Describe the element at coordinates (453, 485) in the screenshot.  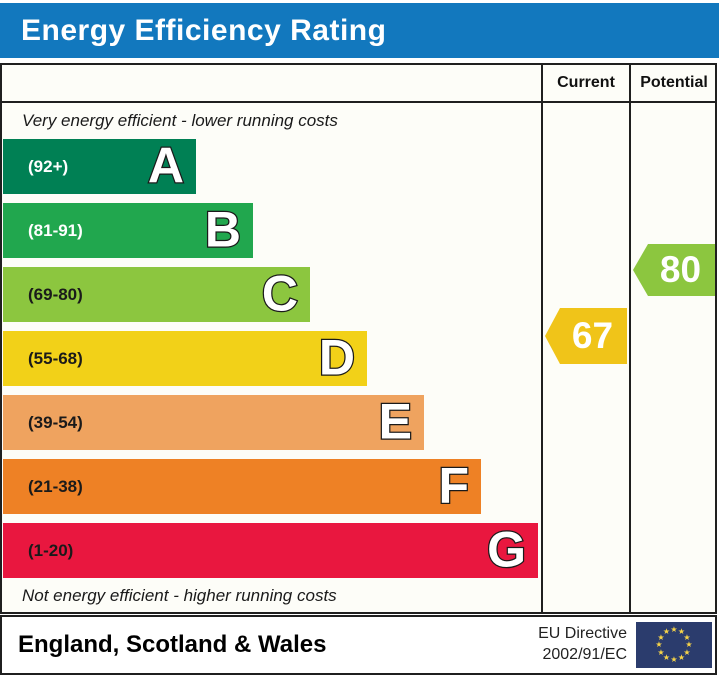
I see `band-f-letter: F` at that location.